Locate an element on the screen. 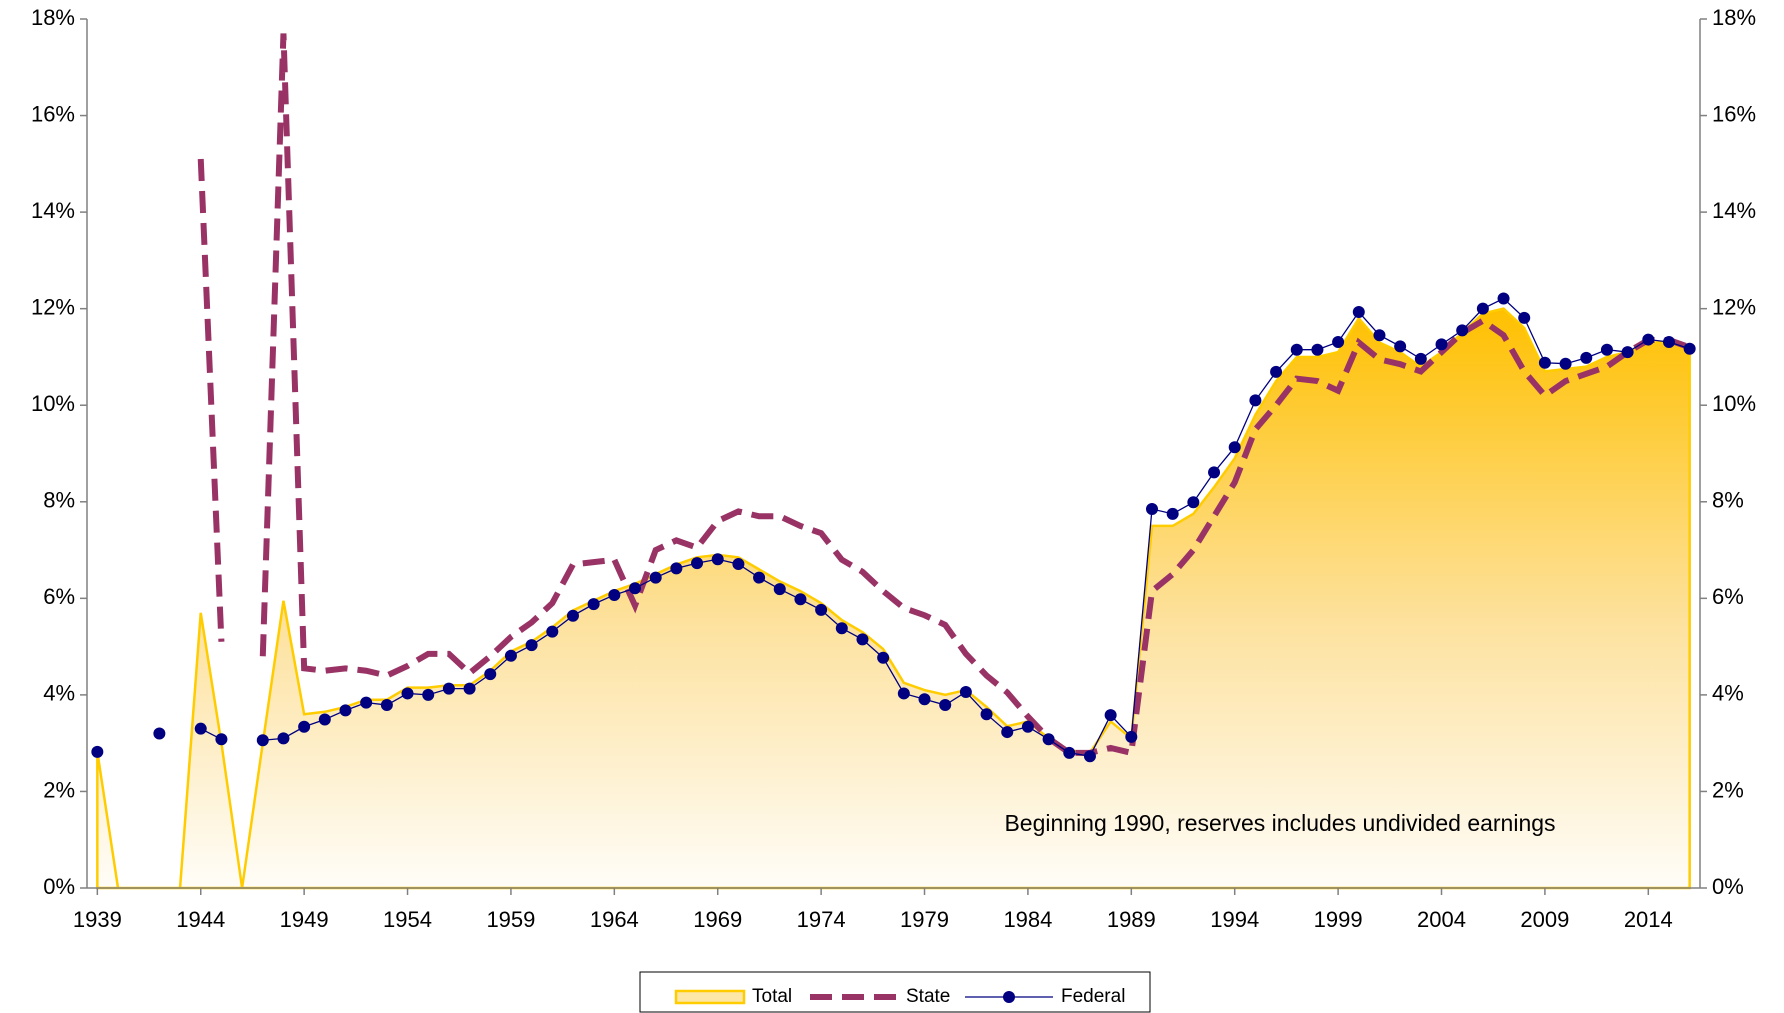  x-tick-label: 2014 is located at coordinates (1648, 919).